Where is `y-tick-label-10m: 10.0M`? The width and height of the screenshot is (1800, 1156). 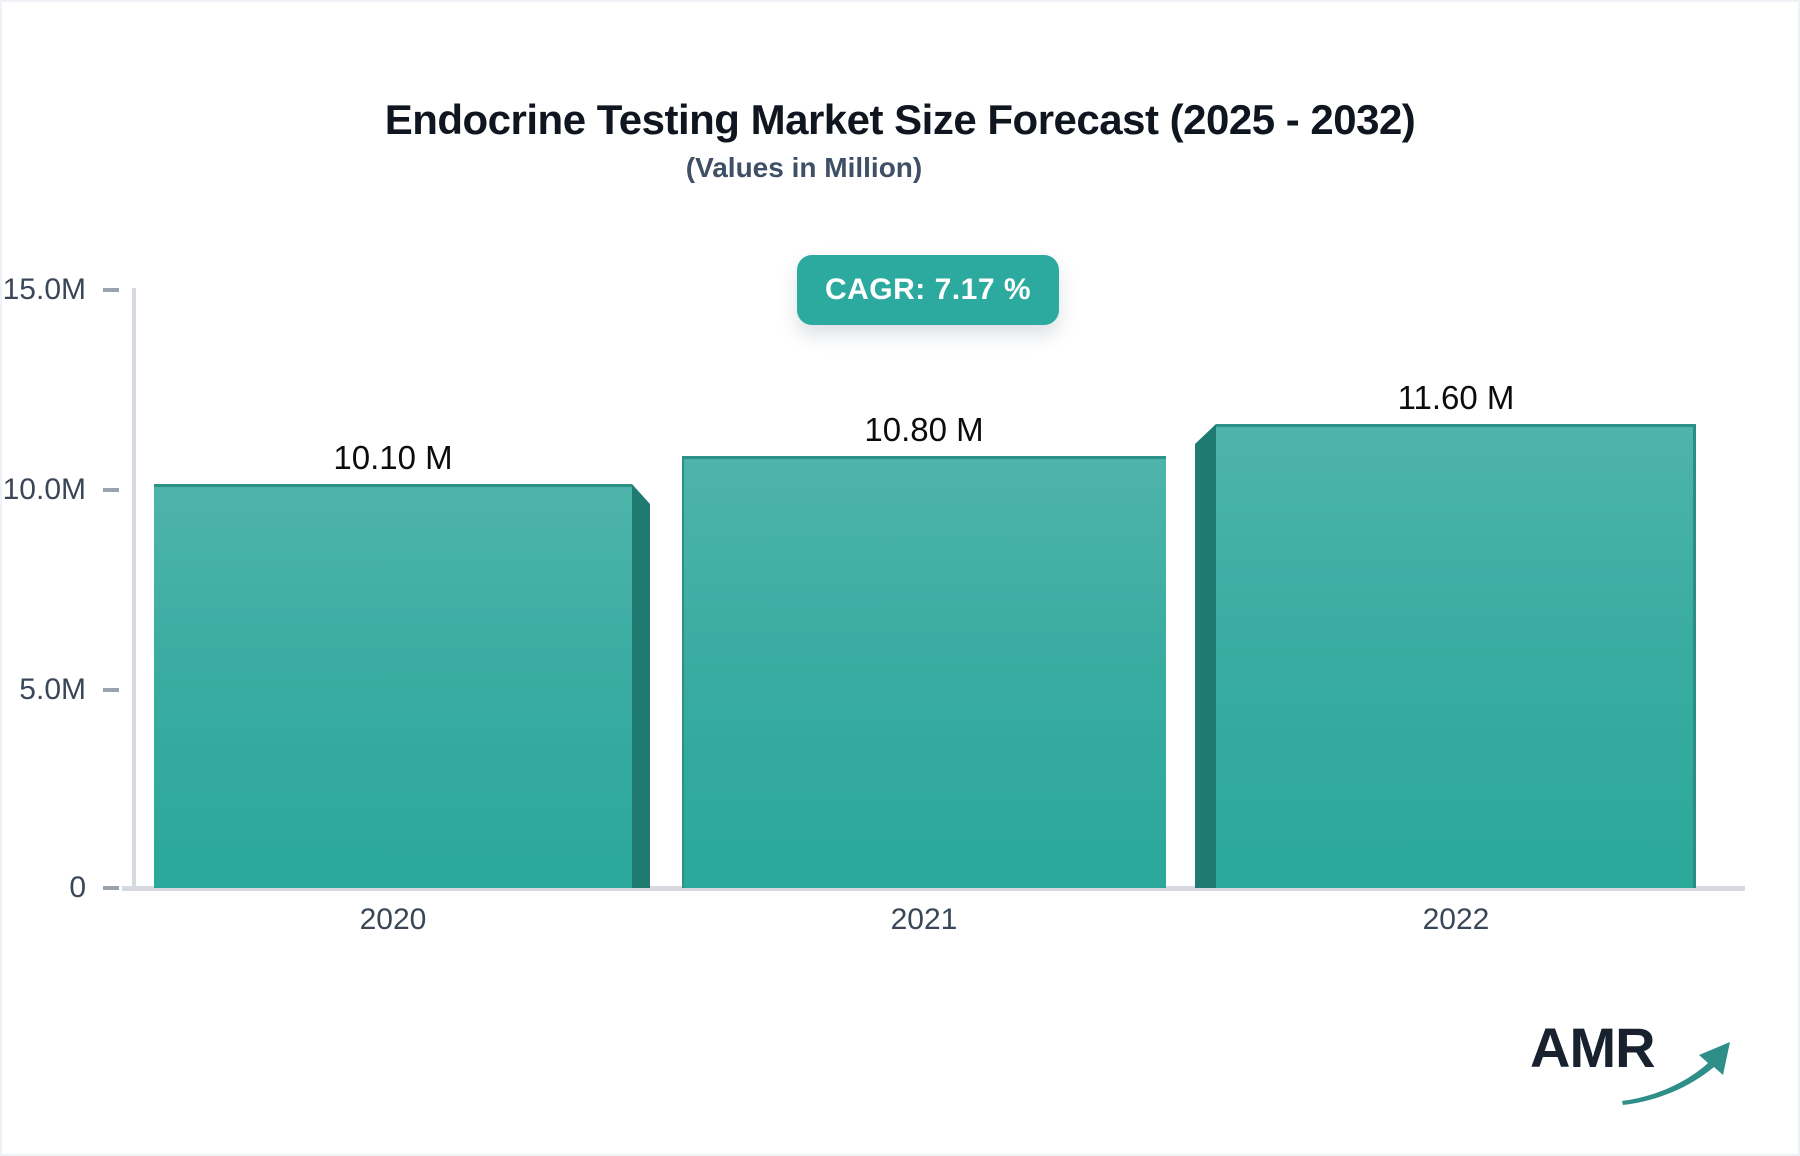 y-tick-label-10m: 10.0M is located at coordinates (44, 489).